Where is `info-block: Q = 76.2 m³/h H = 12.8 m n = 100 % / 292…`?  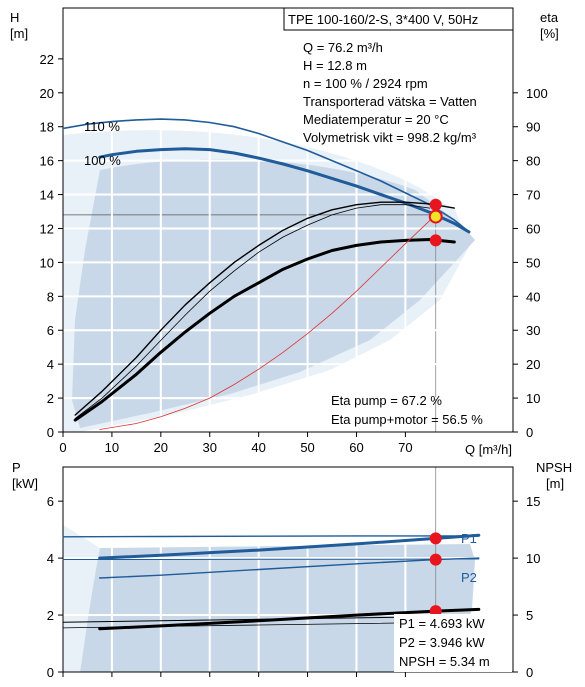
info-block: Q = 76.2 m³/h H = 12.8 m n = 100 % / 292… is located at coordinates (390, 92).